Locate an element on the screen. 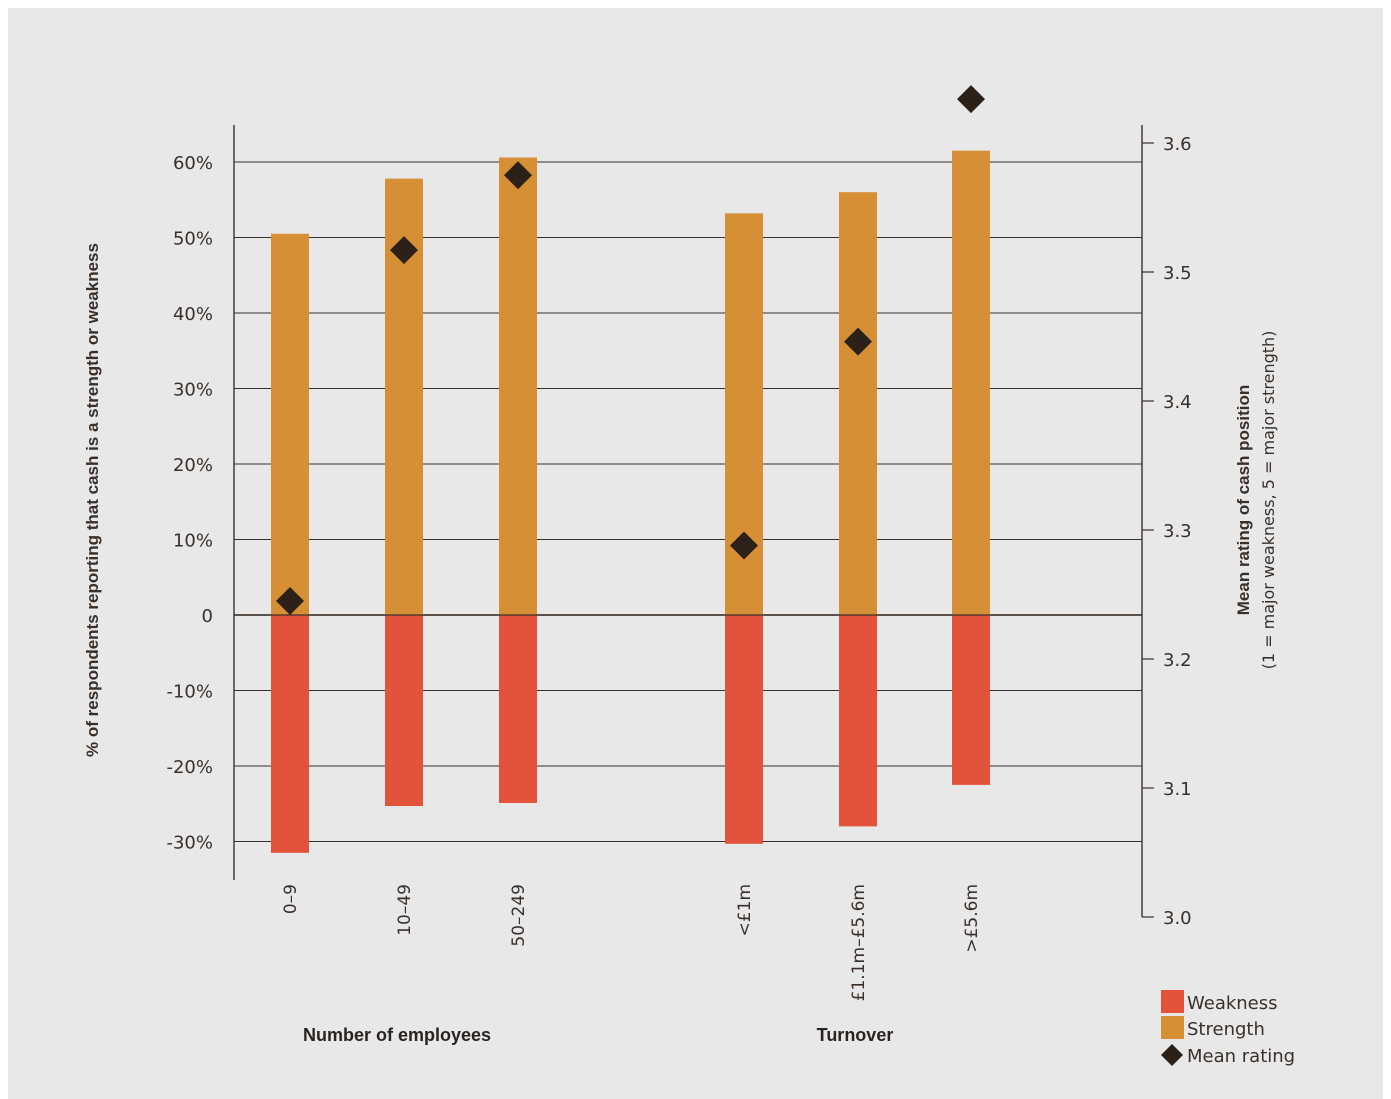  legend-swatch-weakness is located at coordinates (1172, 1001).